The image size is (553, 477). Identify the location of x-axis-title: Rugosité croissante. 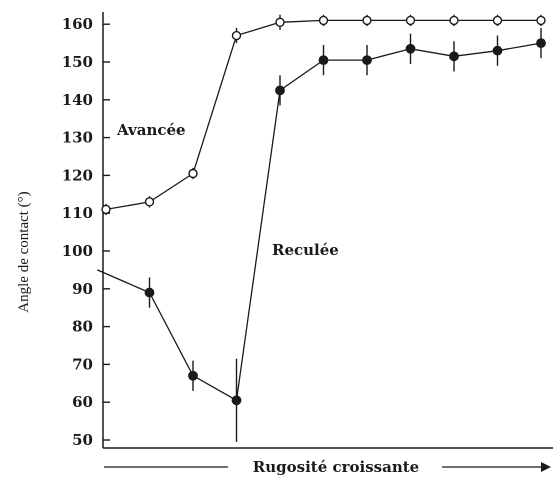
(336, 467).